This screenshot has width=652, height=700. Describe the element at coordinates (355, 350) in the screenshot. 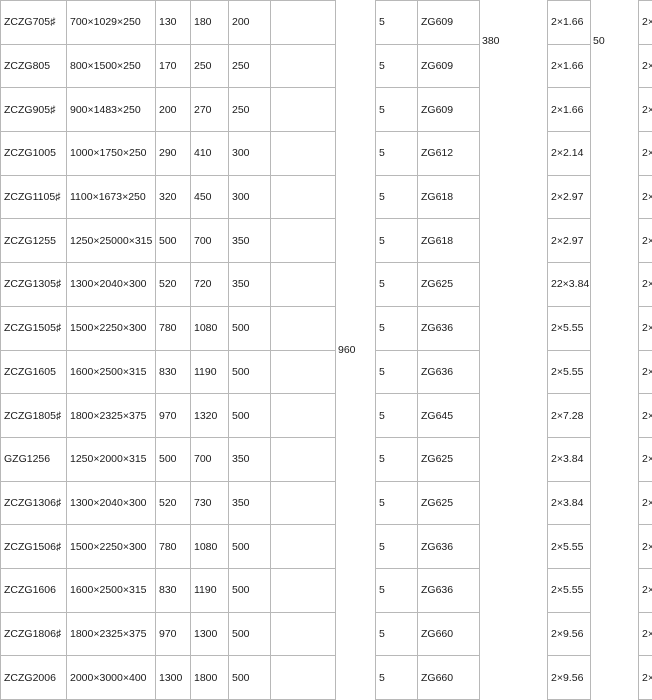

I see `merged-cell-span960: 960` at that location.